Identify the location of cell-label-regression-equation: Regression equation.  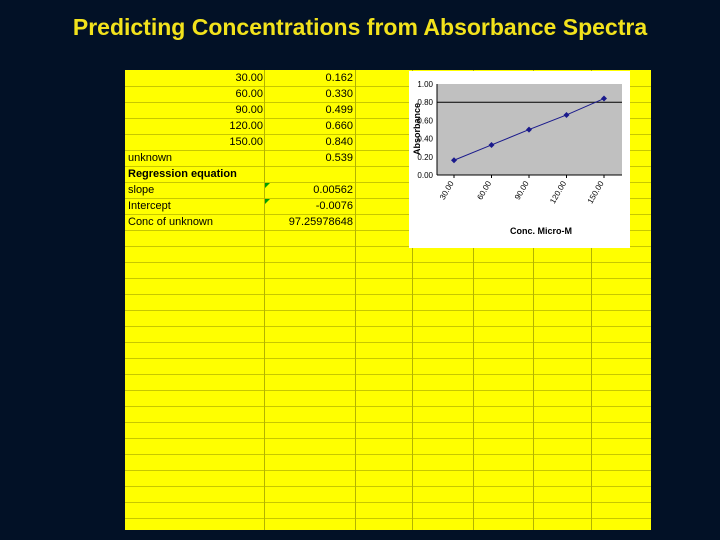
(182, 174).